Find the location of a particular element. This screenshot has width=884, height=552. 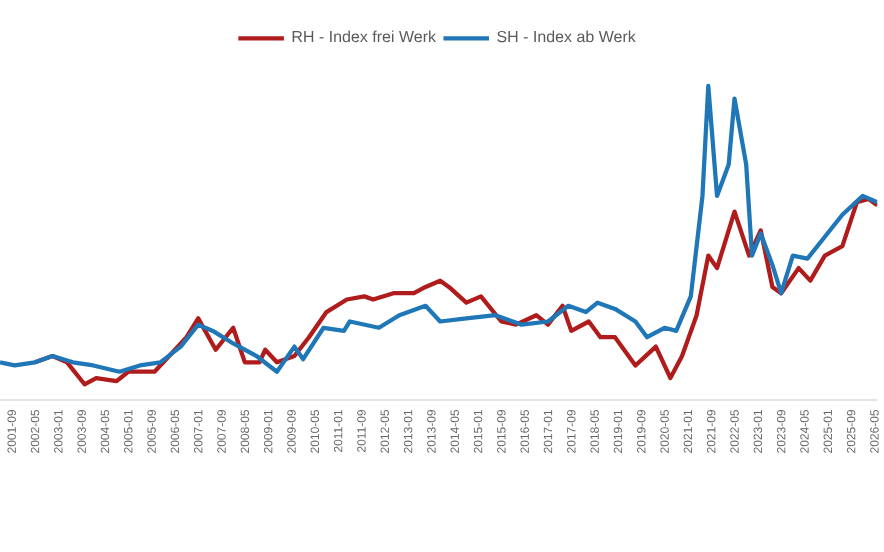

legend-label: RH - Index frei Werk is located at coordinates (364, 36).